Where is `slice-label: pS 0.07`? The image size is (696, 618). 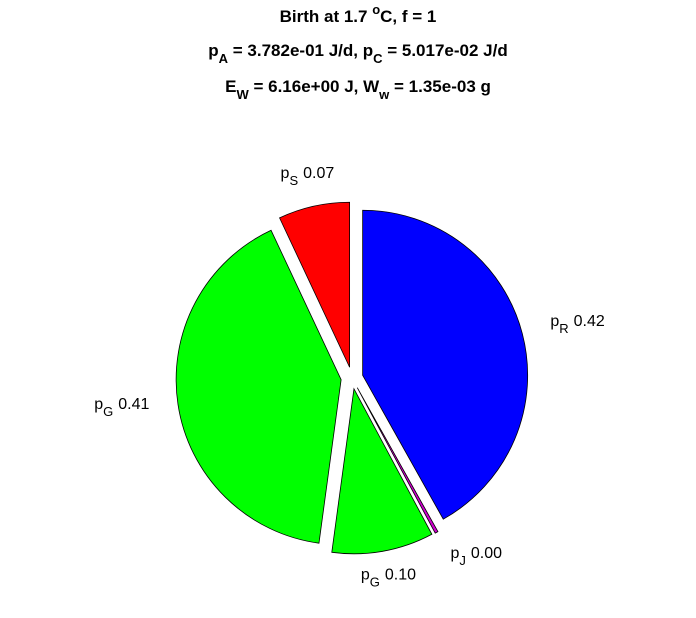 slice-label: pS 0.07 is located at coordinates (308, 176).